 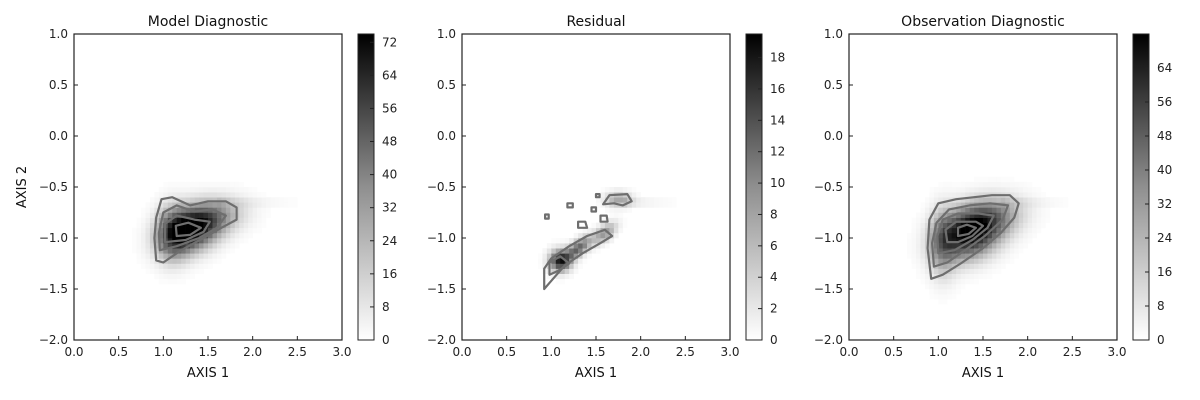 I want to click on x-tick-label: 3.0, so click(x=341, y=352).